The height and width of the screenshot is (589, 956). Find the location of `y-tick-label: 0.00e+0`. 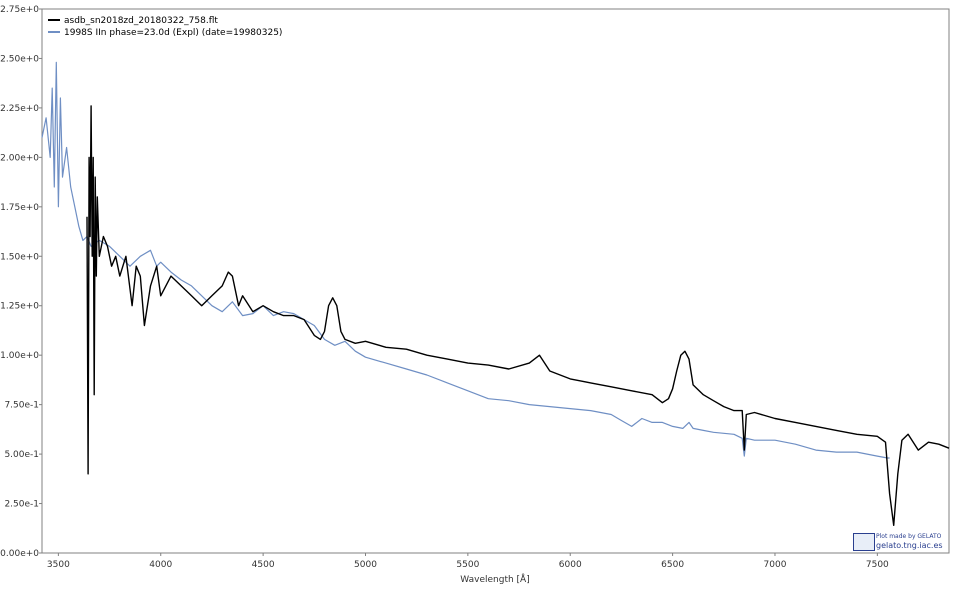

y-tick-label: 0.00e+0 is located at coordinates (19, 554).